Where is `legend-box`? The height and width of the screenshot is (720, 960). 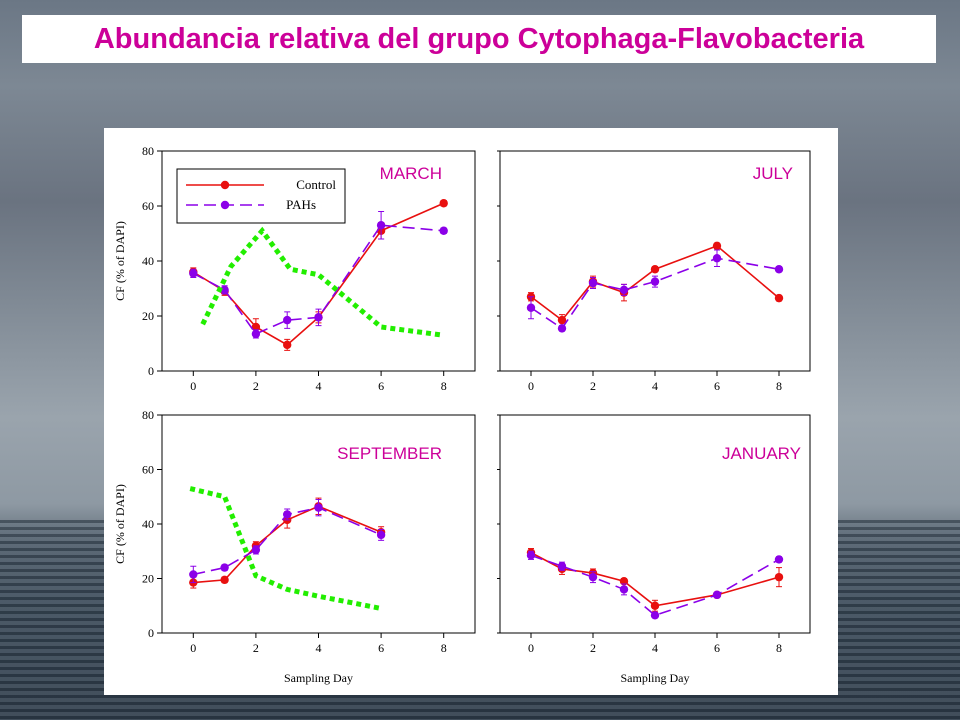 legend-box is located at coordinates (261, 196).